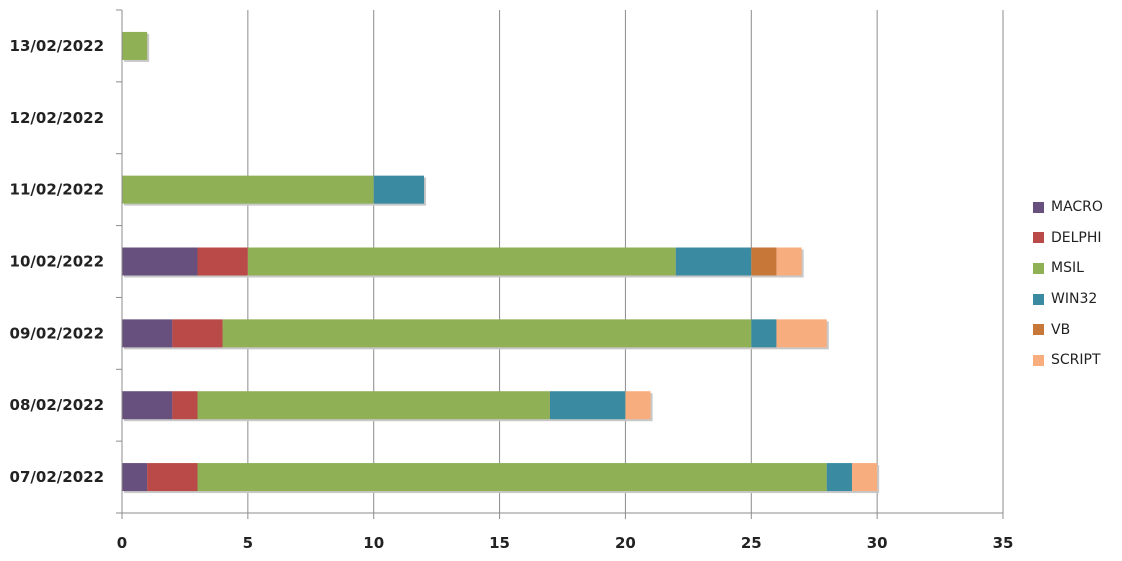 This screenshot has height=561, width=1122. I want to click on legend-label: VB, so click(1061, 329).